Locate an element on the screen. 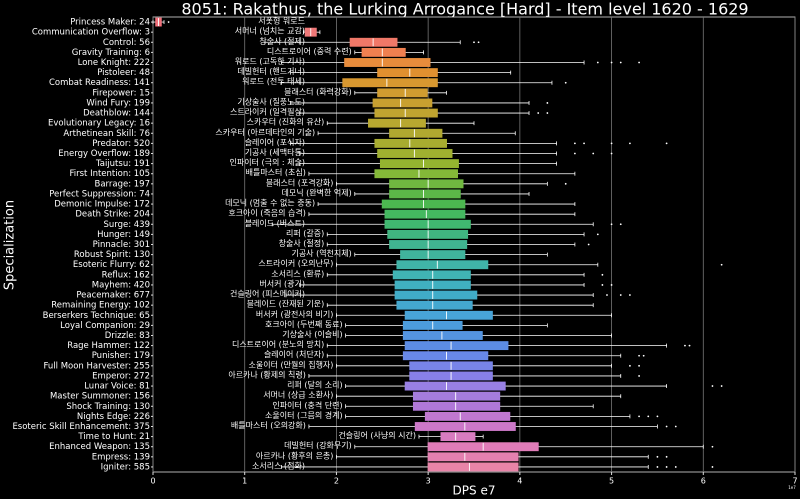  y-tick-label: Gravity Training: 6 is located at coordinates (111, 53).